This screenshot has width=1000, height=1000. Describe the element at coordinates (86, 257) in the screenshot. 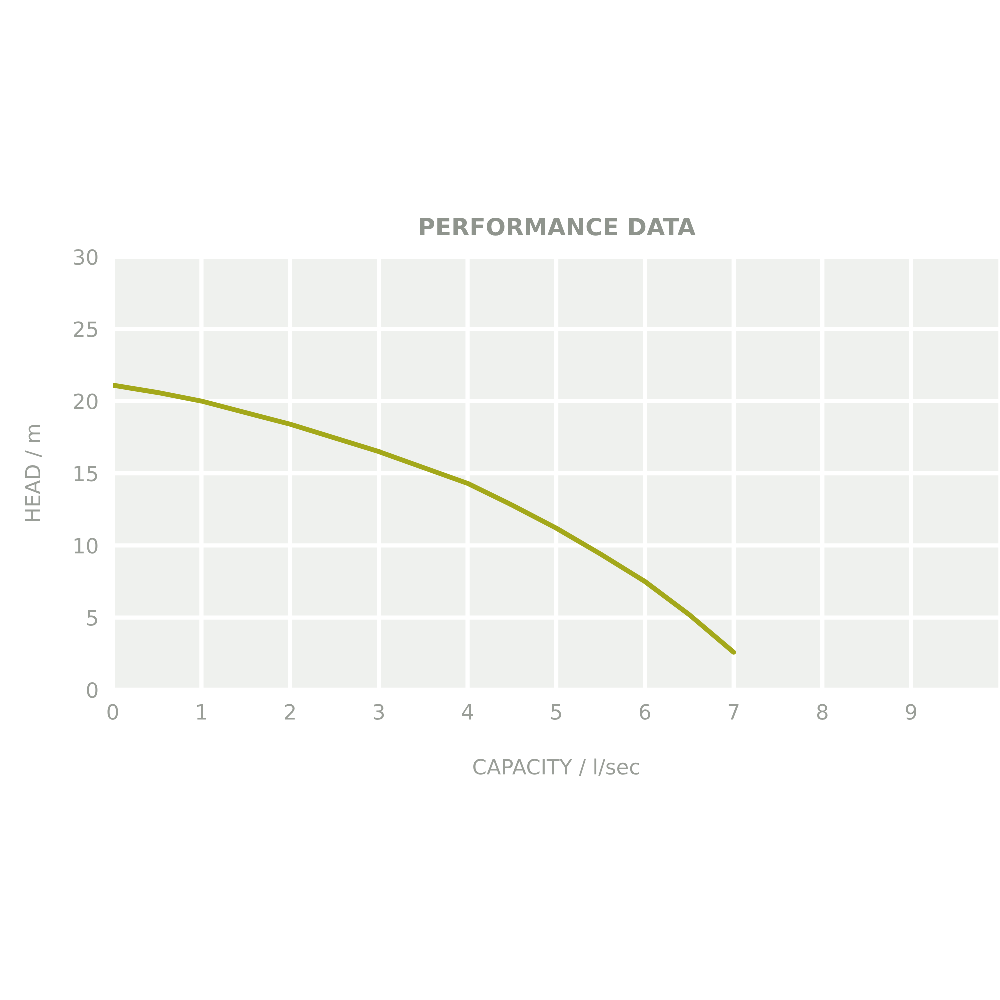

I see `y-tick-label: 30` at that location.